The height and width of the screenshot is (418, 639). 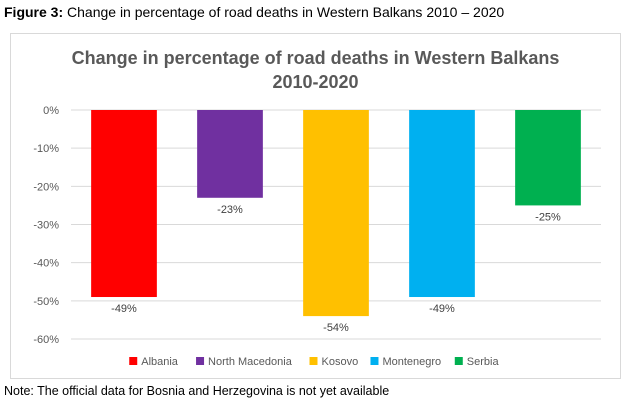 I want to click on legend-label: North Macedonia, so click(x=250, y=362).